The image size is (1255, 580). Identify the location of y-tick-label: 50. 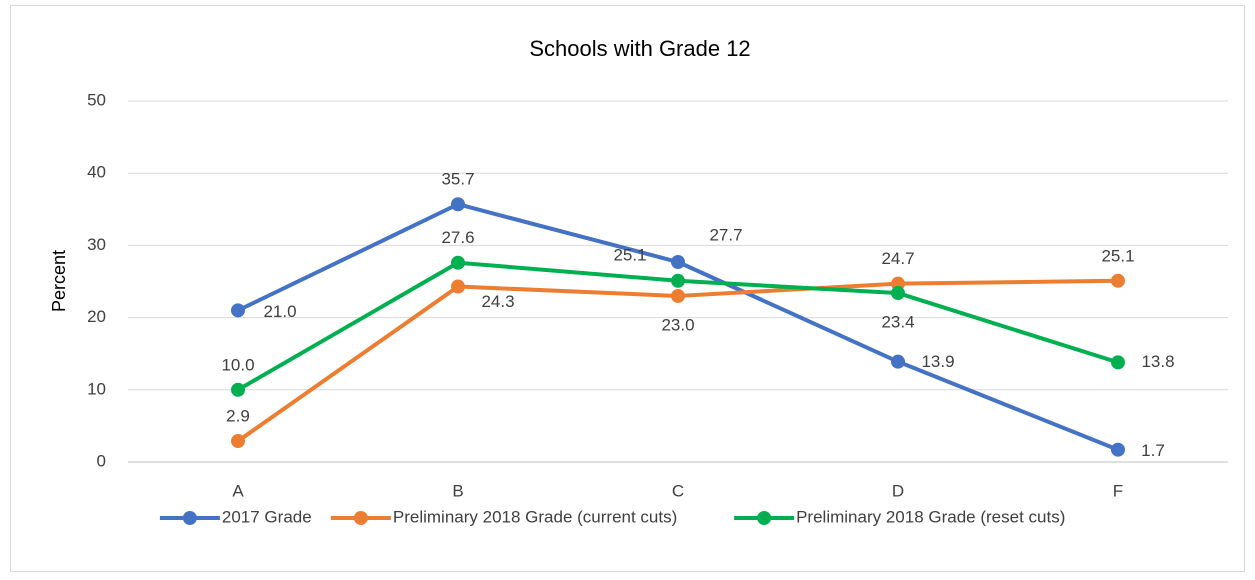
(96, 99).